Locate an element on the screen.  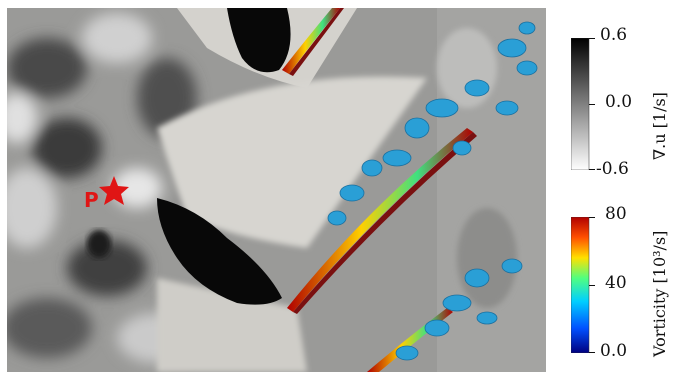
lower-dark-lobe is located at coordinates (219, 251).